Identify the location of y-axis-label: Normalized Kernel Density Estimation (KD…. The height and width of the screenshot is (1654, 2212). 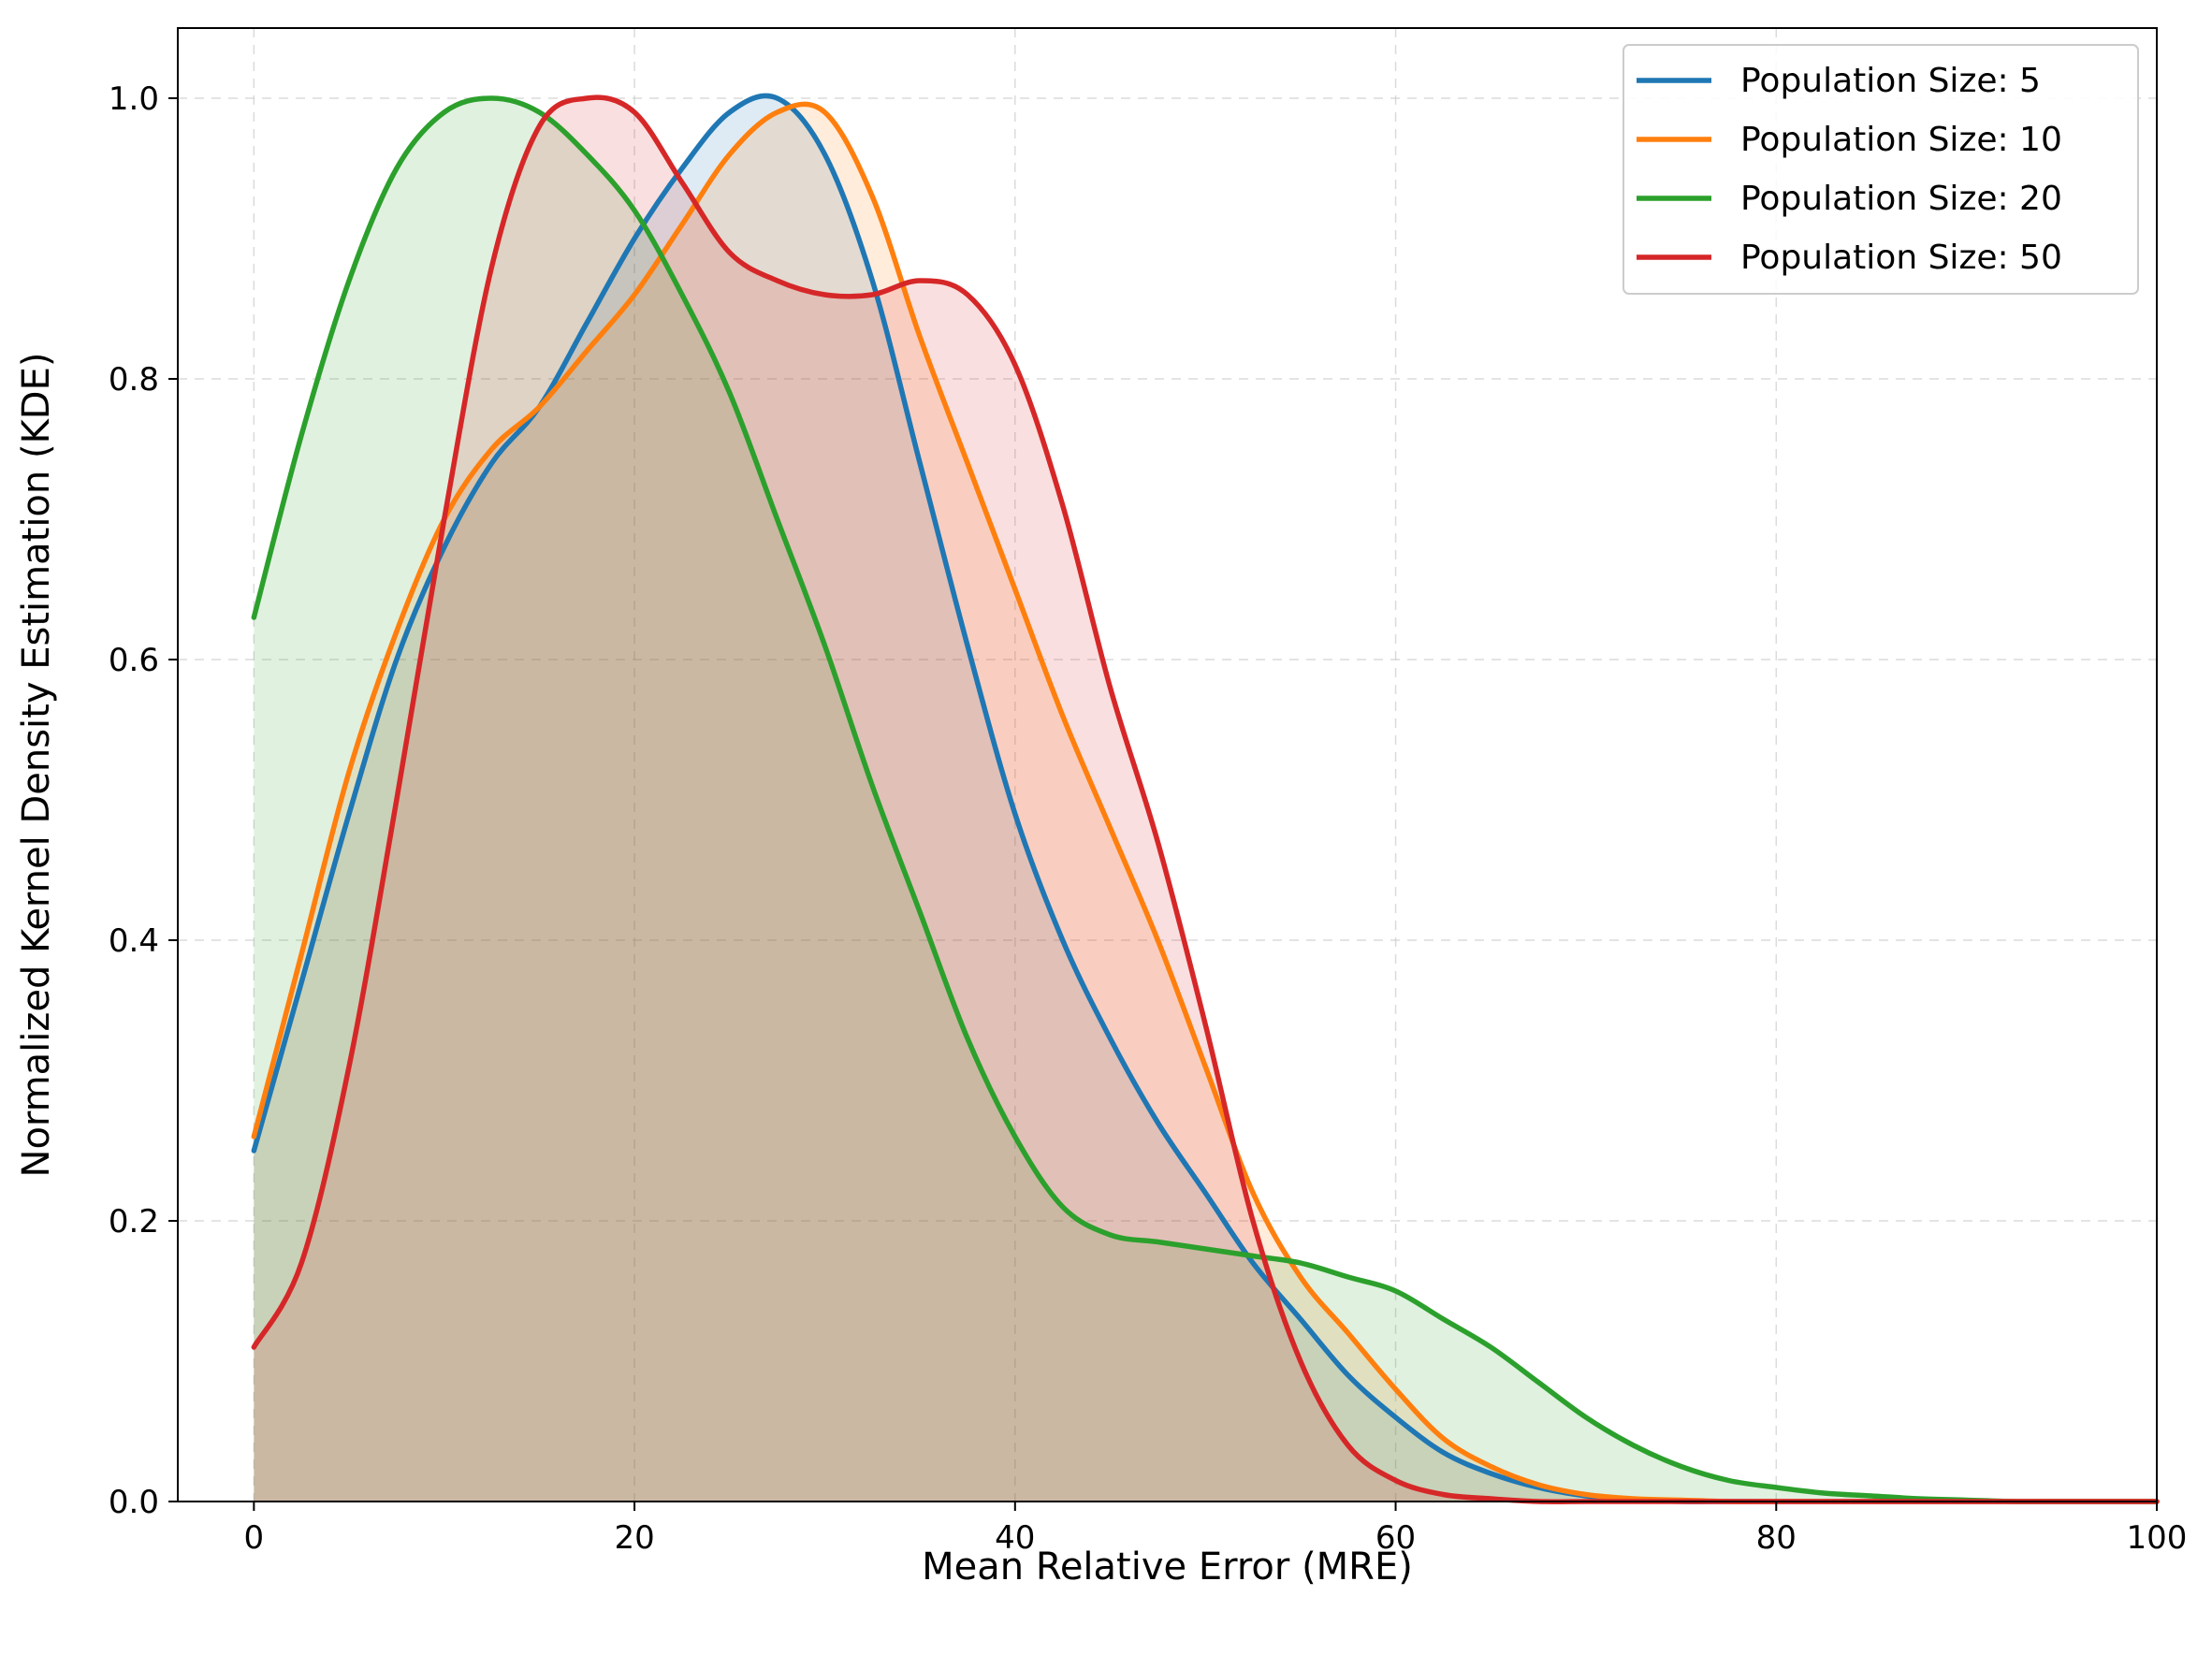
(36, 765).